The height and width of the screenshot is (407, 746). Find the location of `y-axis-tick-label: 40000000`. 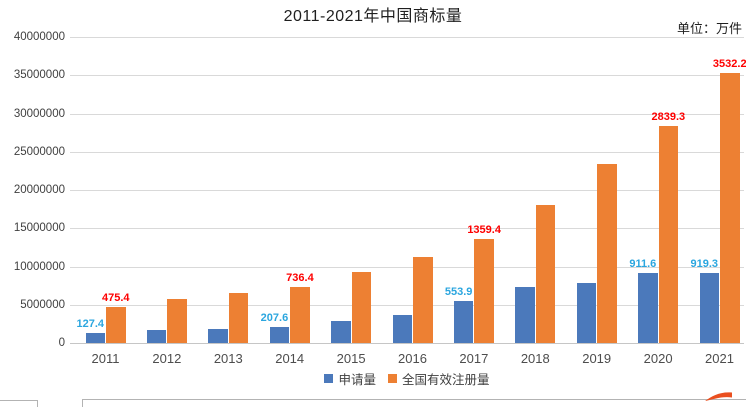

y-axis-tick-label: 40000000 is located at coordinates (39, 37).